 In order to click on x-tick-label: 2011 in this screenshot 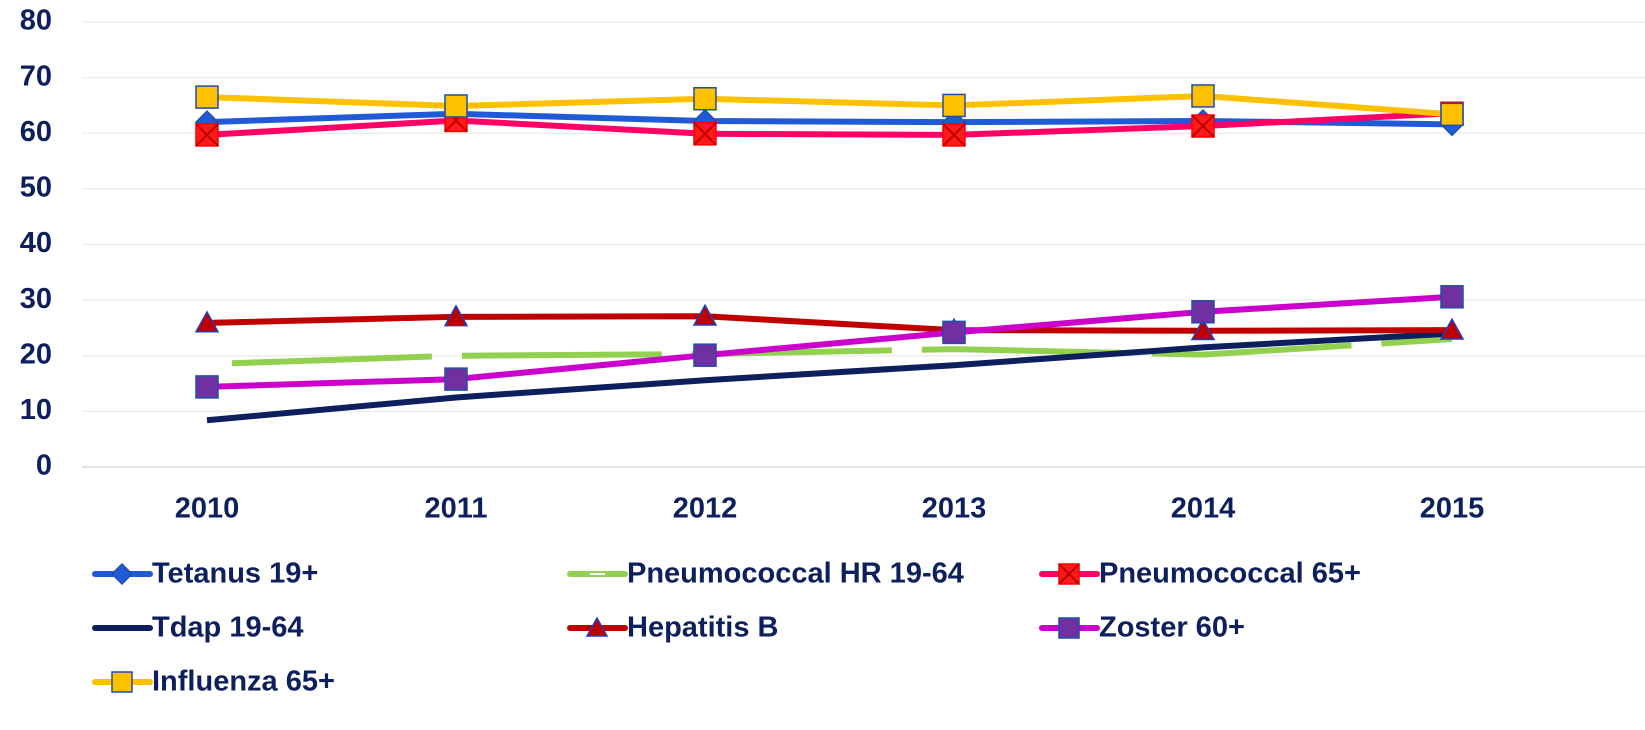, I will do `click(456, 509)`.